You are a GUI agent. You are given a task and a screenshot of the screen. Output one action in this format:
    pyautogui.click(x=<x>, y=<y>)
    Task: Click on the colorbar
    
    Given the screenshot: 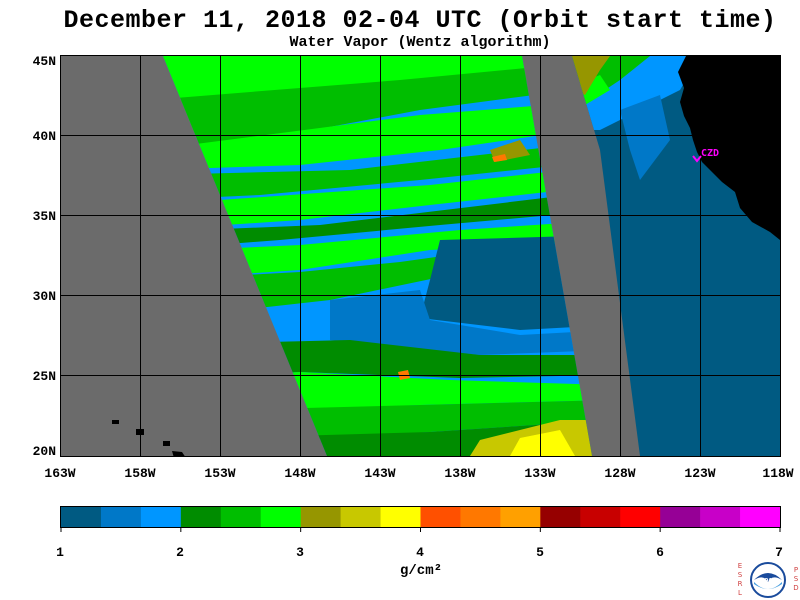 What is the action you would take?
    pyautogui.click(x=420, y=519)
    